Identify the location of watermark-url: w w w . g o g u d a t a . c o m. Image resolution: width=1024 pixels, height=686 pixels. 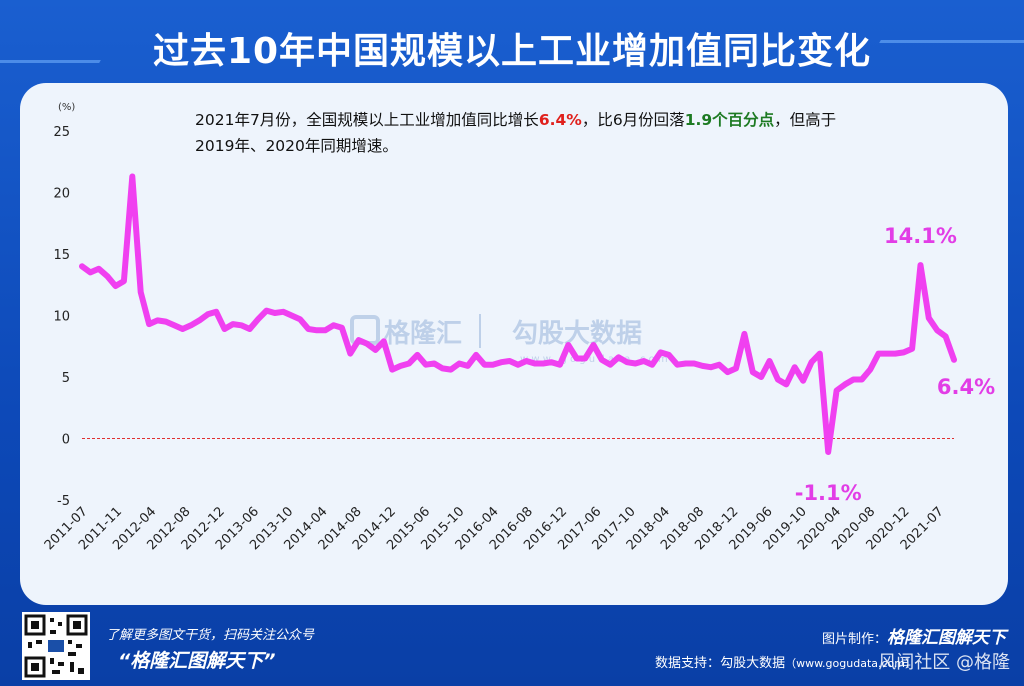
(594, 359).